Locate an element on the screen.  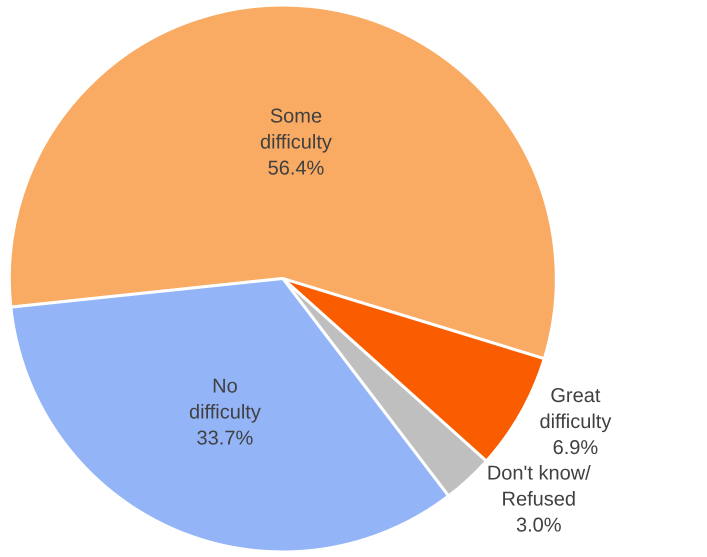
data-label: 33.7% is located at coordinates (225, 439).